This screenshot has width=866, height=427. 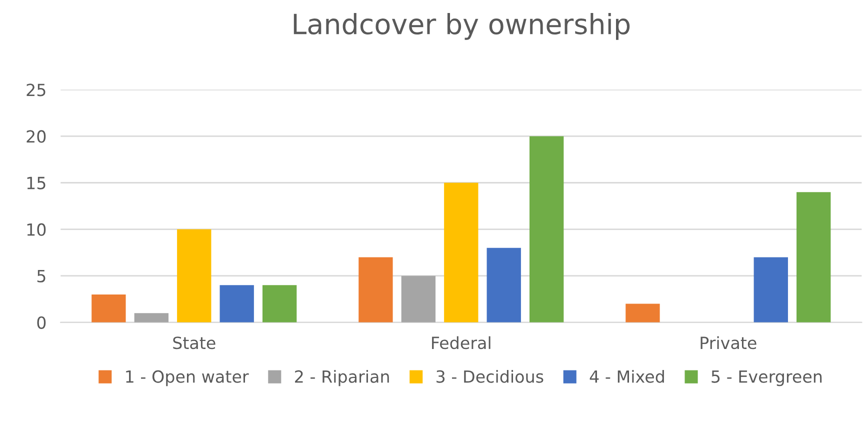 I want to click on legend-label: 4 - Mixed, so click(x=627, y=376).